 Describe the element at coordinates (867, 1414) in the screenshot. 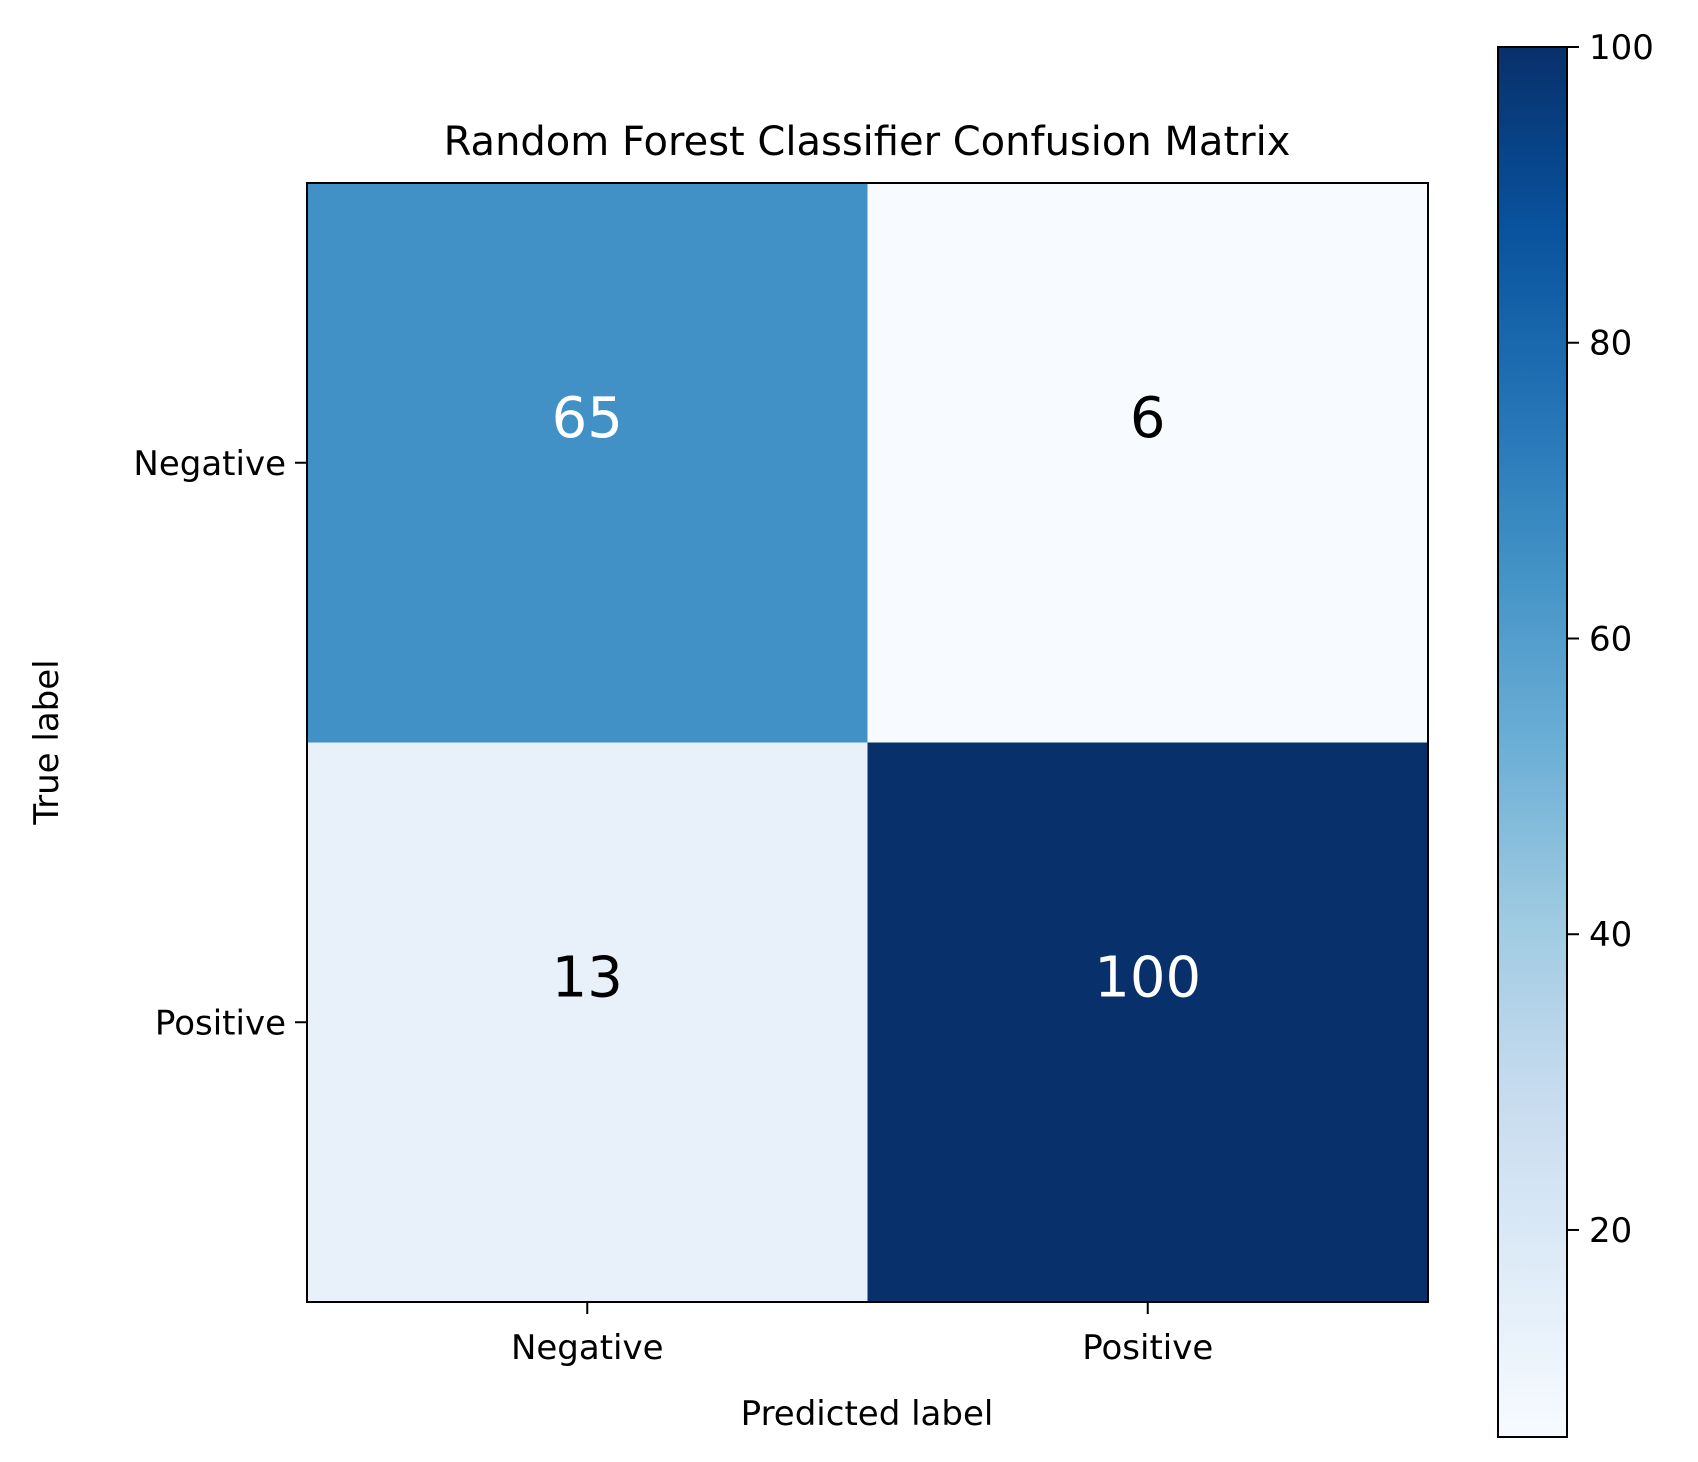

I see `x-axis-label: Predicted label` at that location.